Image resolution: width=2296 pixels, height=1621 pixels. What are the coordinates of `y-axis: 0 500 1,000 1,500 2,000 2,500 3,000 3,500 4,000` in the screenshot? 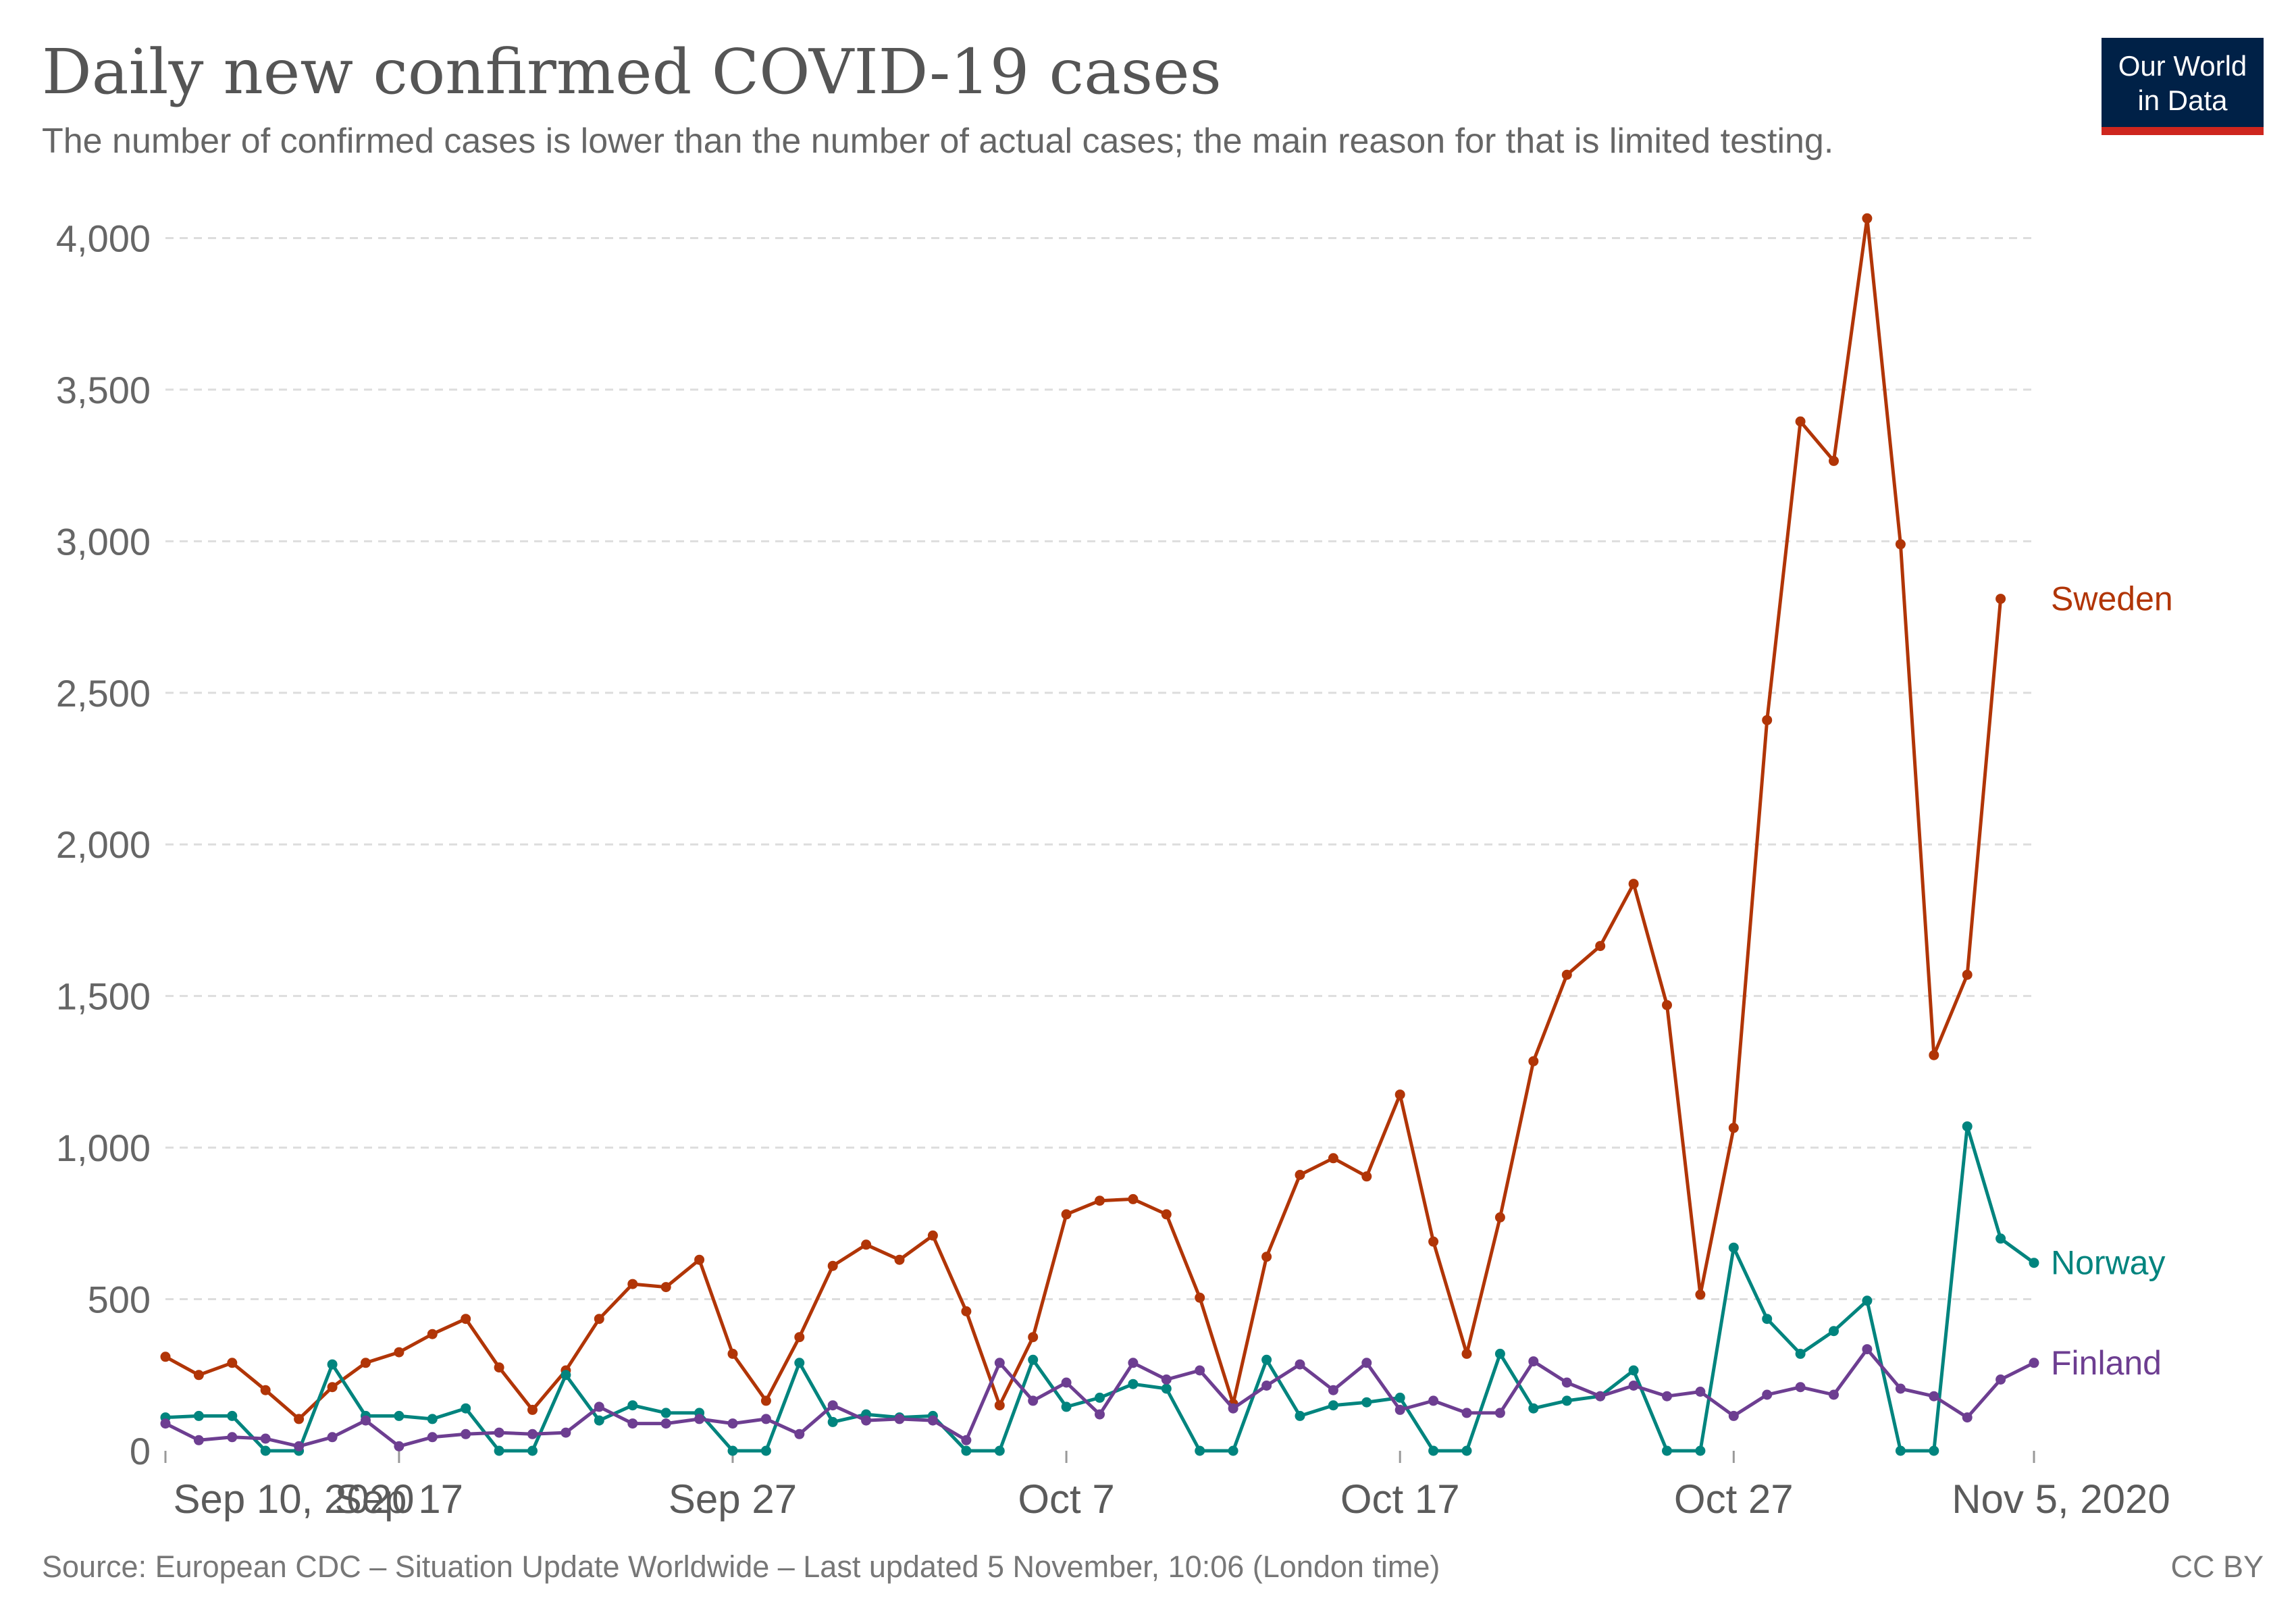 It's located at (103, 844).